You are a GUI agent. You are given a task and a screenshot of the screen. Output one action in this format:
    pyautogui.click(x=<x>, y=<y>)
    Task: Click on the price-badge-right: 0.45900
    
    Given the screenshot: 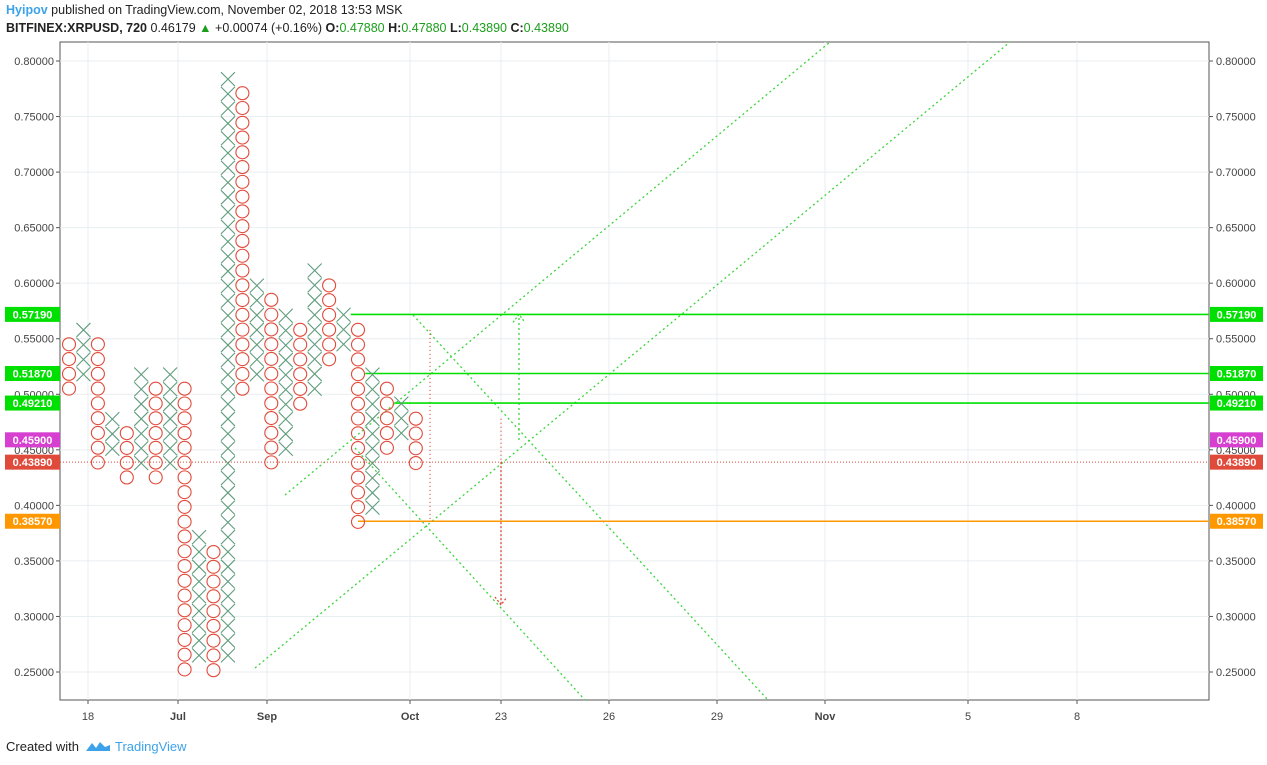 What is the action you would take?
    pyautogui.click(x=1236, y=440)
    